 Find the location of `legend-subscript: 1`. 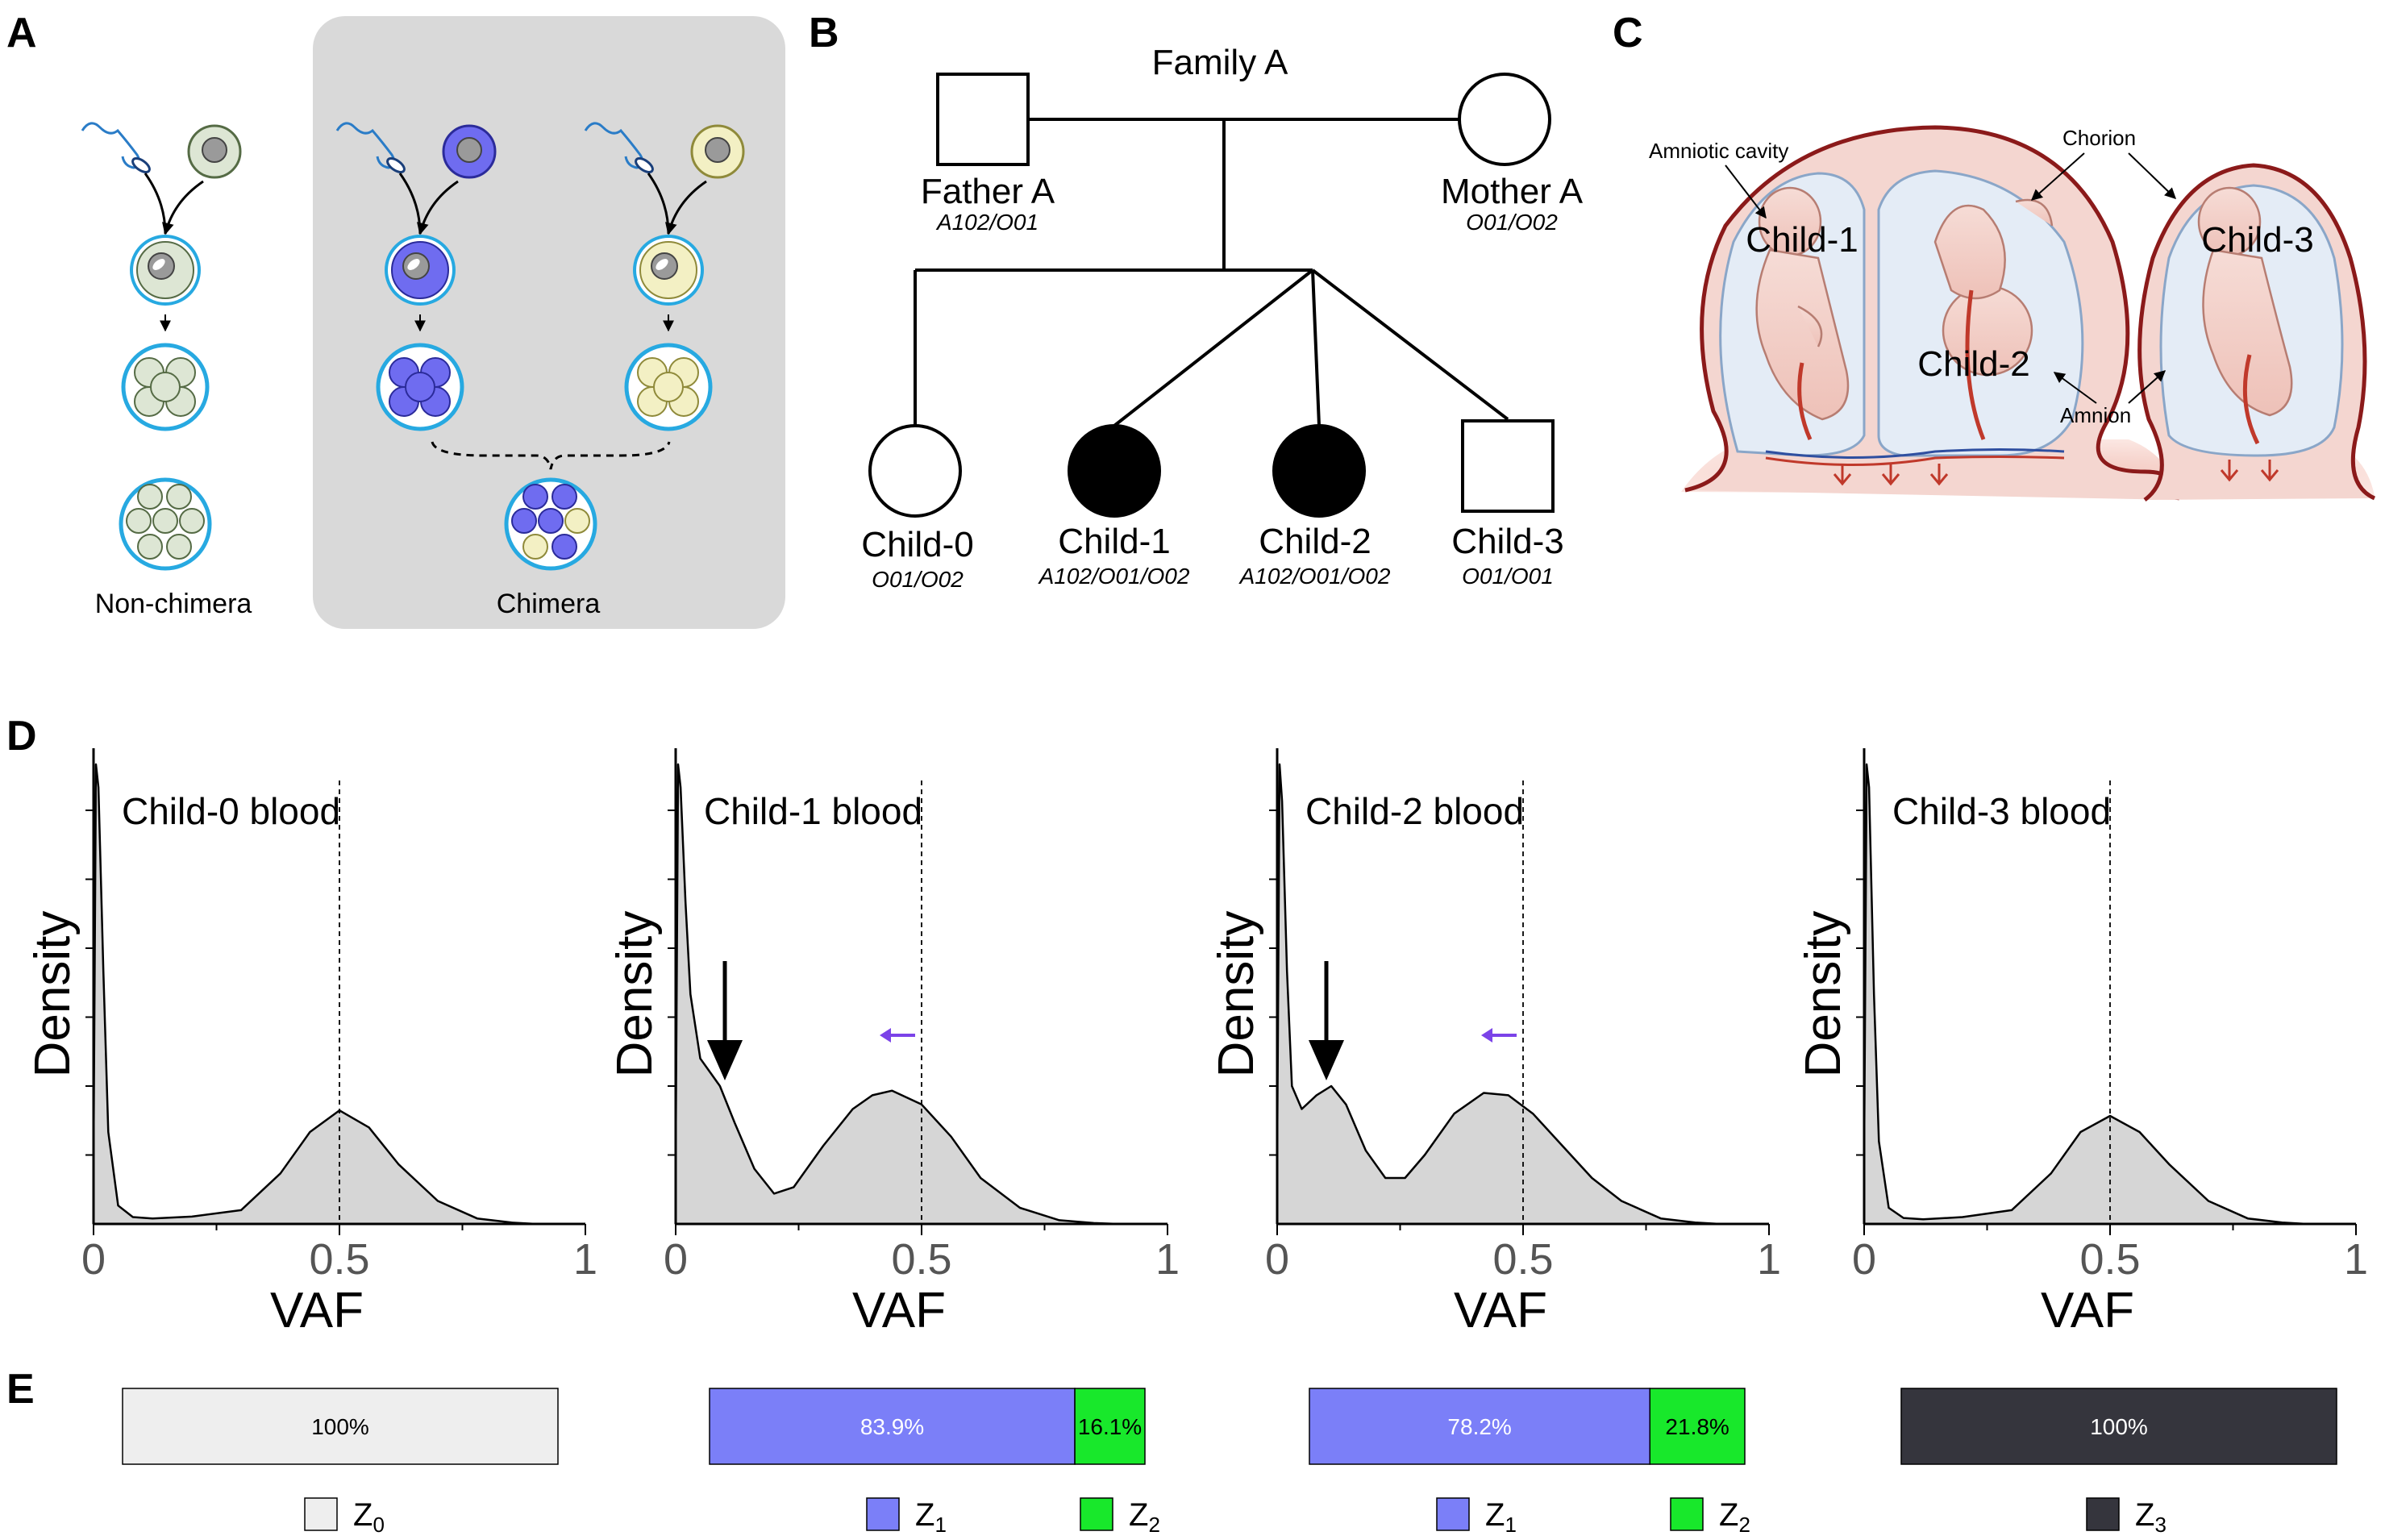

legend-subscript: 1 is located at coordinates (1510, 1525).